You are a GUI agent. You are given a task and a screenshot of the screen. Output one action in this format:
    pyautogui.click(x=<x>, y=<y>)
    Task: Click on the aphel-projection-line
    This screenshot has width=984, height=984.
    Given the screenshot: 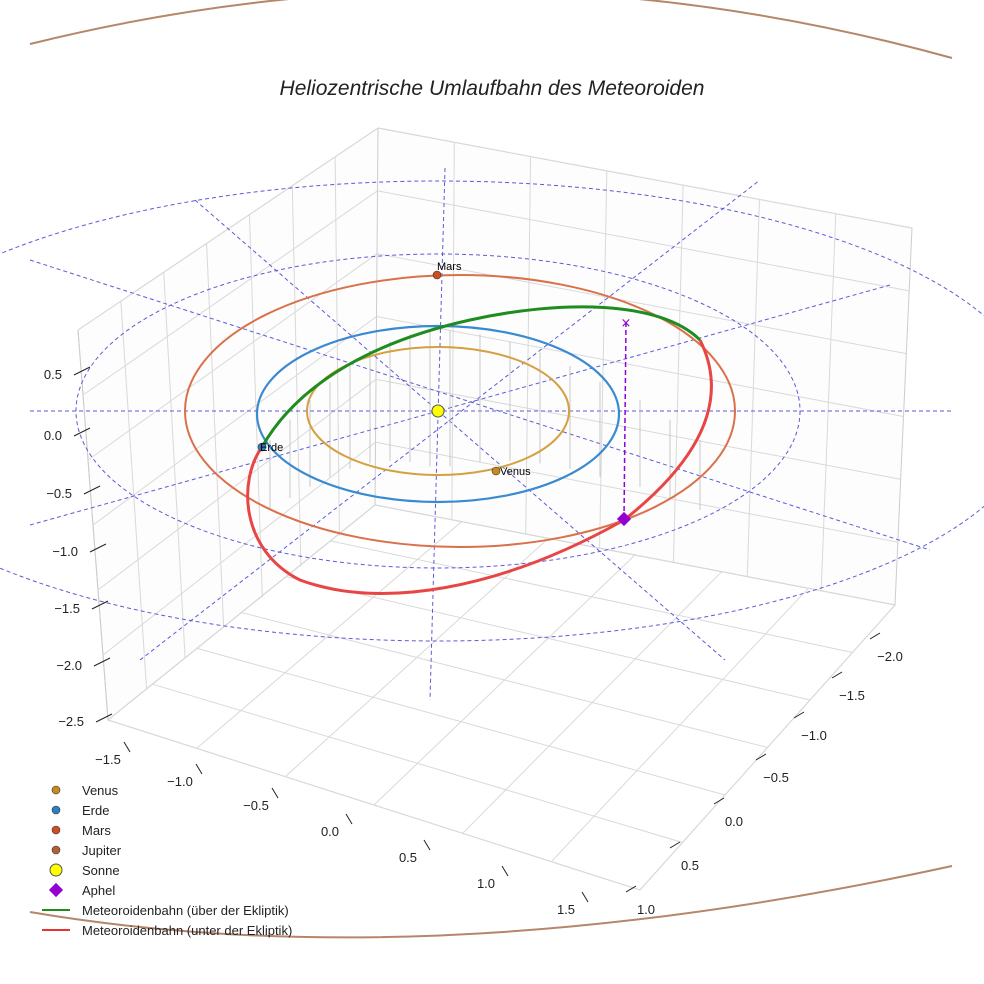 What is the action you would take?
    pyautogui.click(x=625, y=420)
    